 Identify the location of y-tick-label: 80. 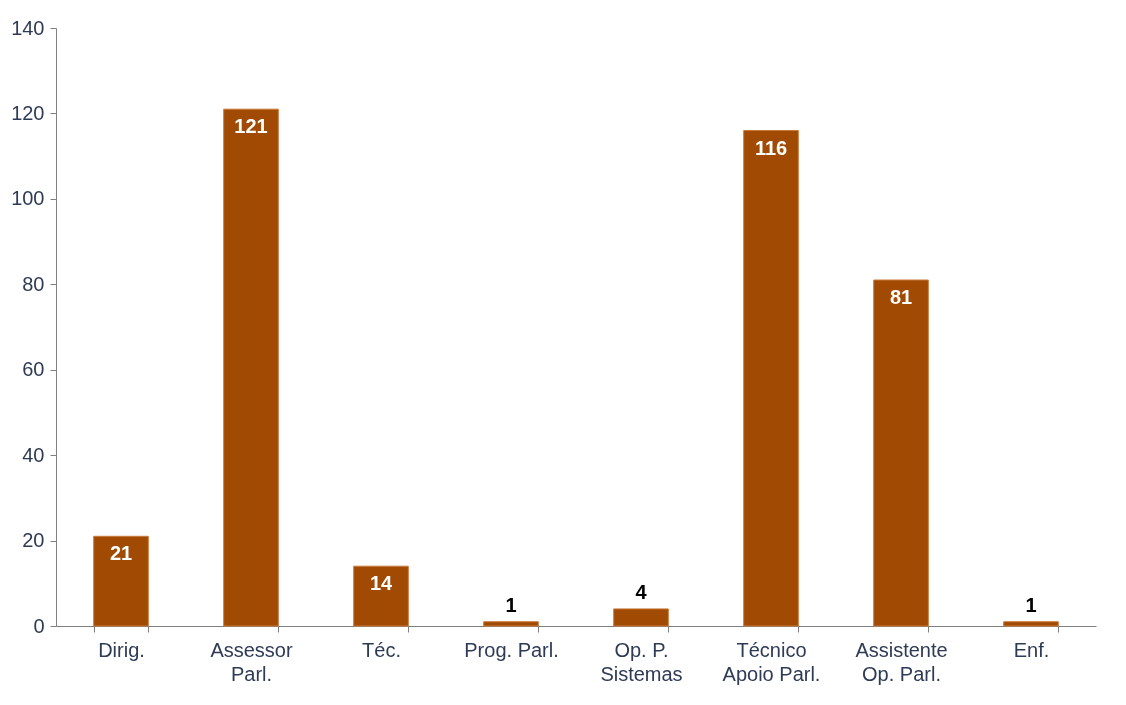
(33, 283).